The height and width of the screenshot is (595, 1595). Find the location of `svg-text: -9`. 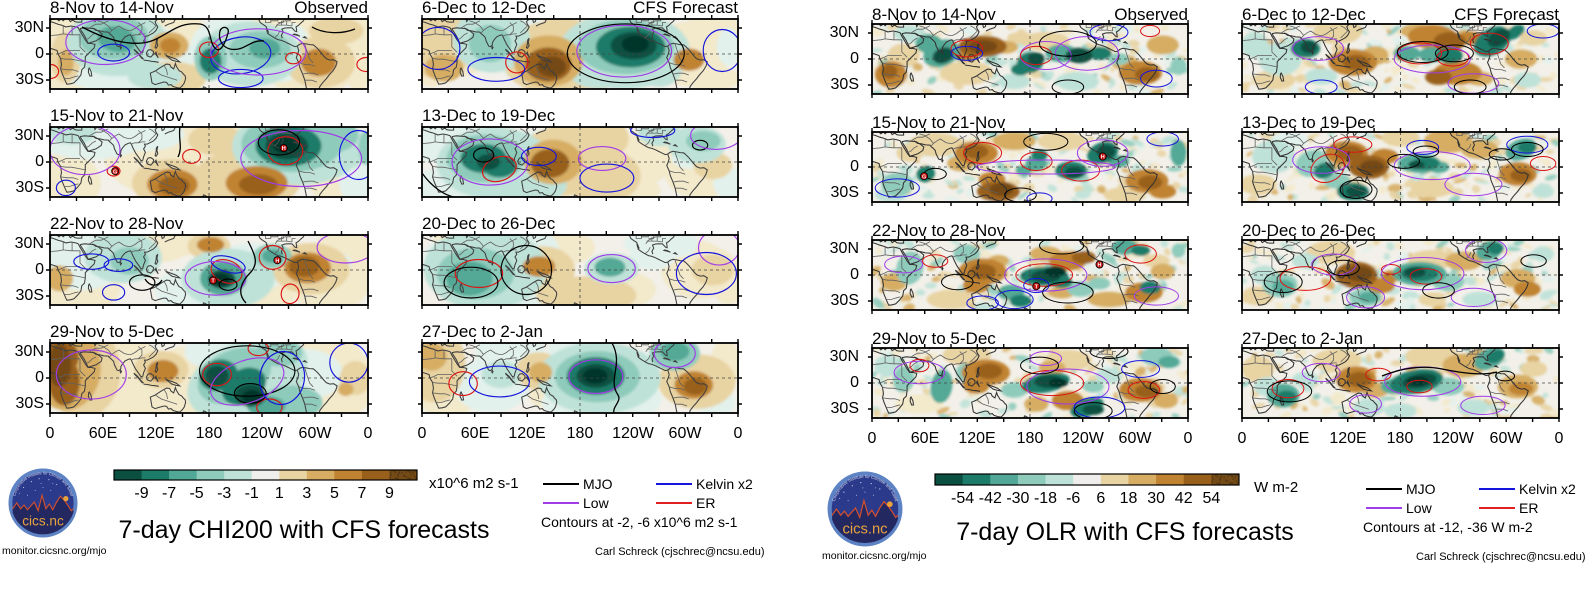

svg-text: -9 is located at coordinates (141, 493).